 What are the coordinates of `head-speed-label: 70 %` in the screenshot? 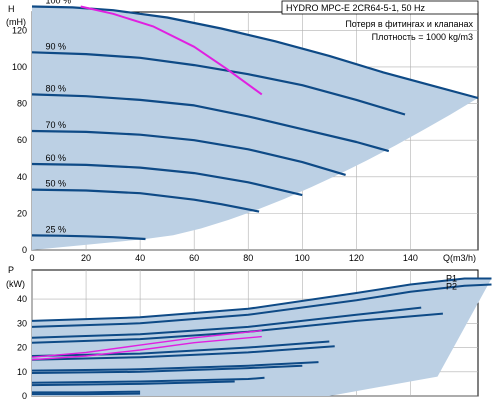 It's located at (56, 125).